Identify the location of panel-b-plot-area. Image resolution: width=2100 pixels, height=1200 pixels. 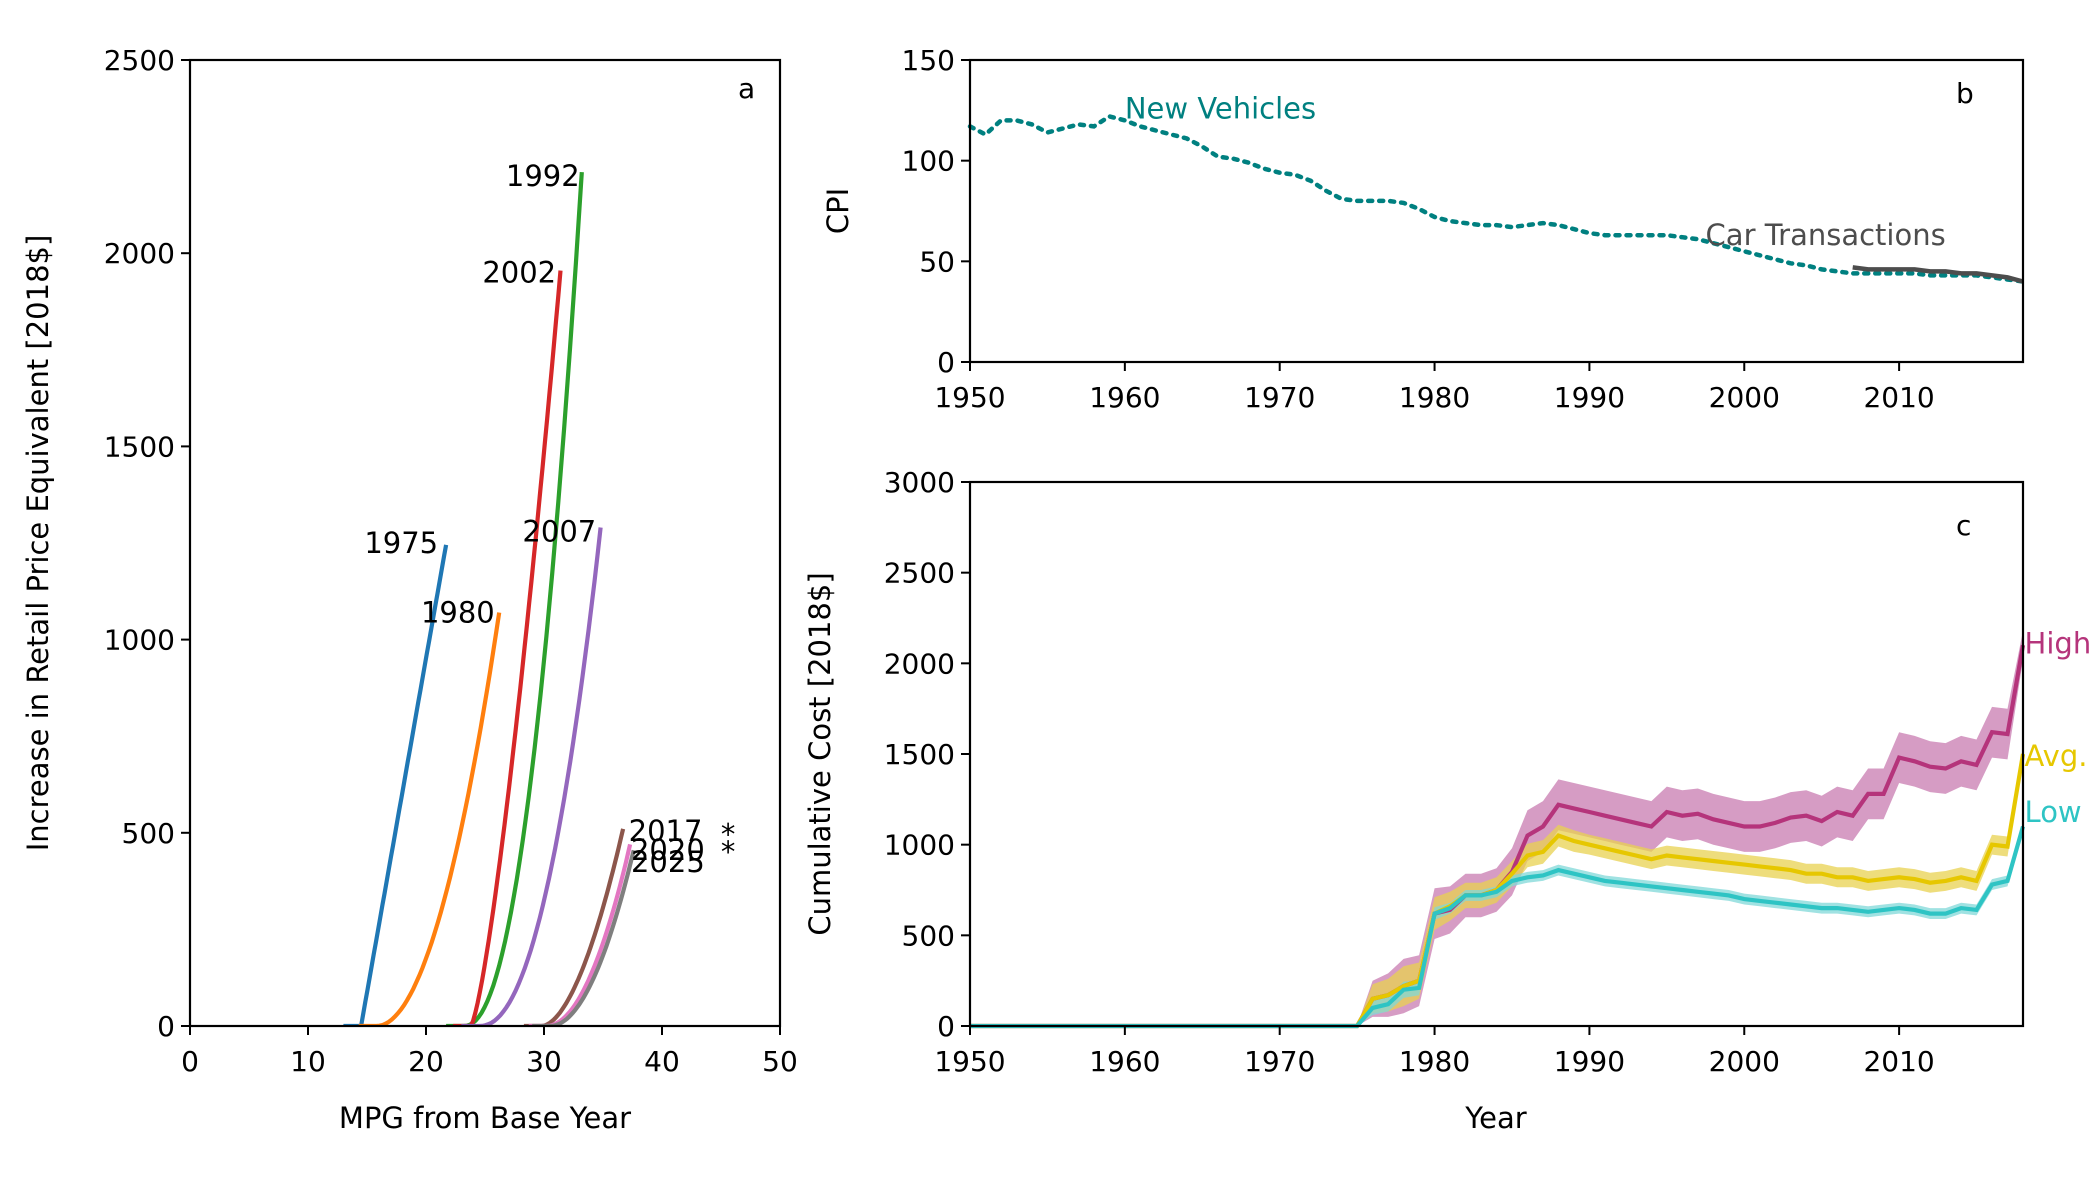
(1496, 198).